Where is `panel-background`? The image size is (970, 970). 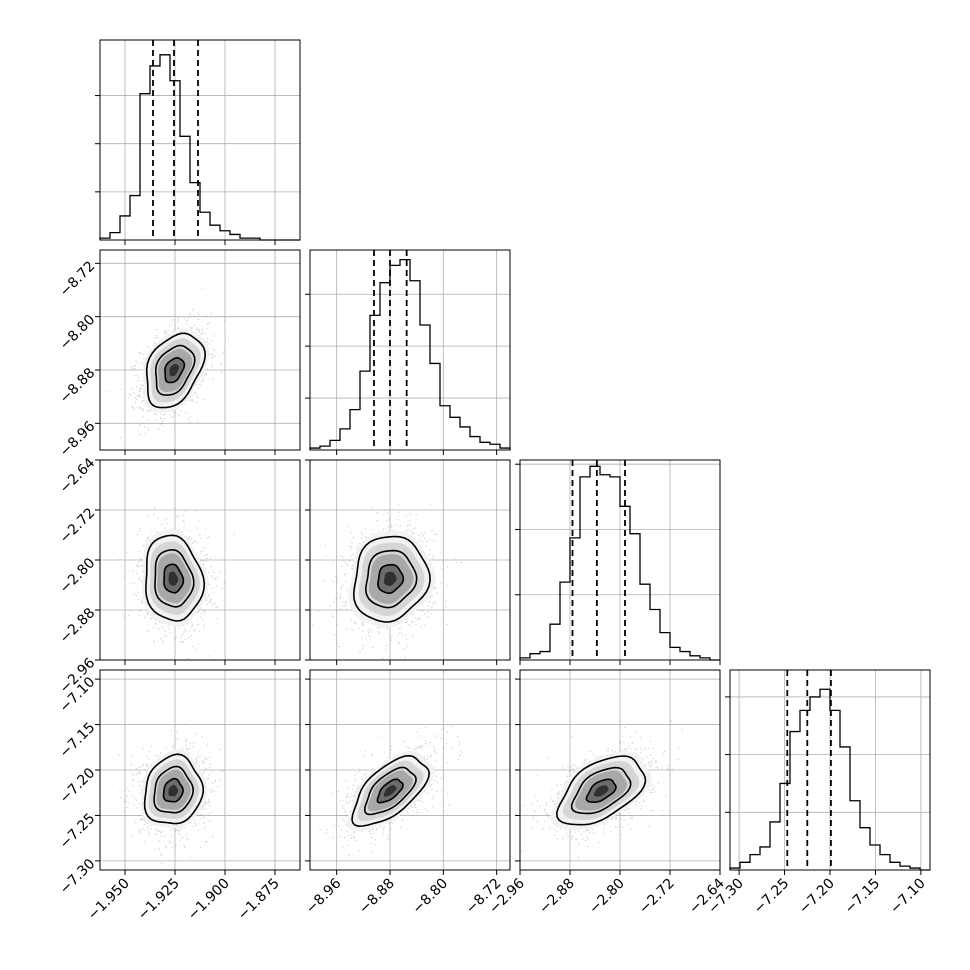
panel-background is located at coordinates (410, 350).